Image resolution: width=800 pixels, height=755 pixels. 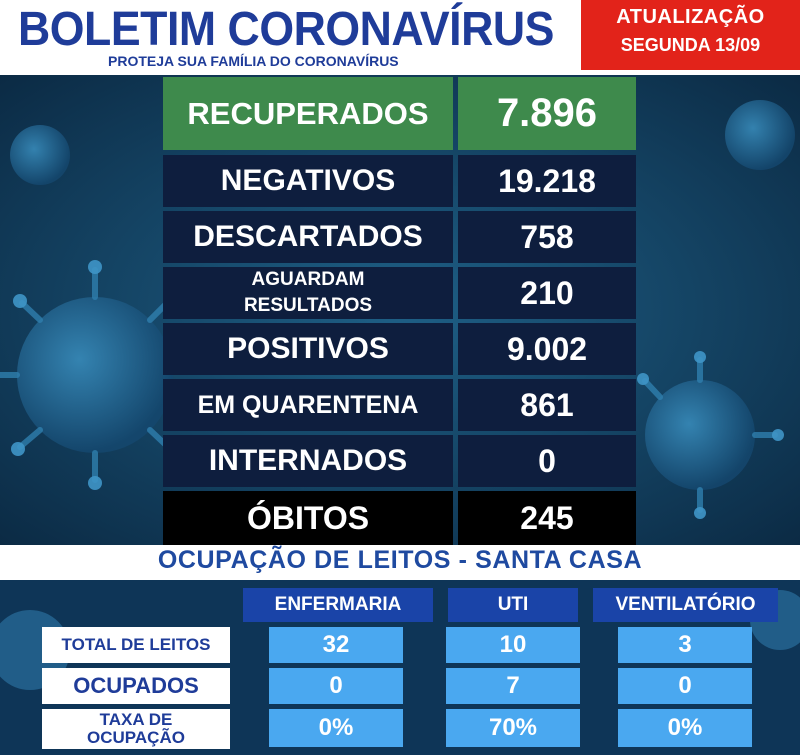 I want to click on update-date: SEGUNDA 13/09, so click(x=690, y=45).